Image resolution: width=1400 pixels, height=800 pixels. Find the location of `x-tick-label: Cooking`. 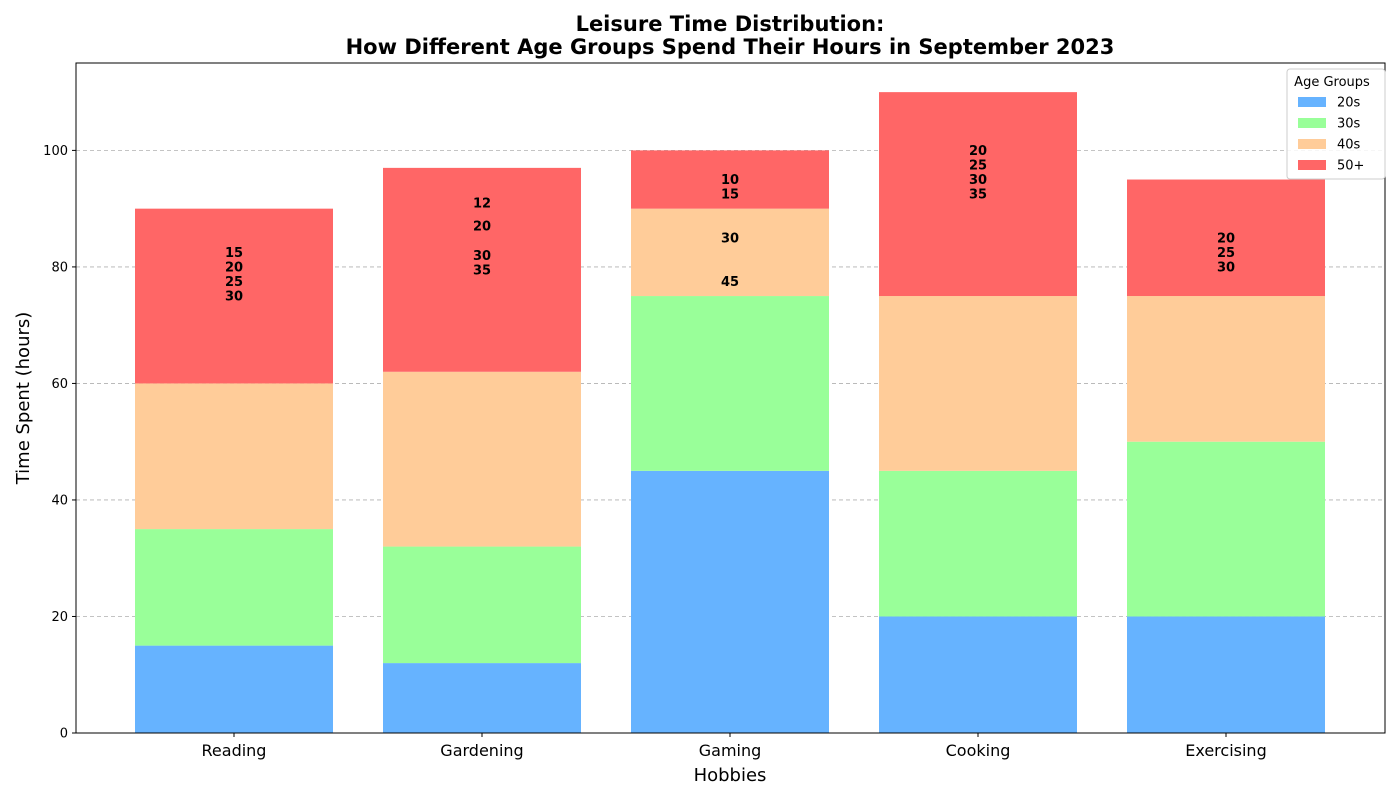

x-tick-label: Cooking is located at coordinates (978, 750).